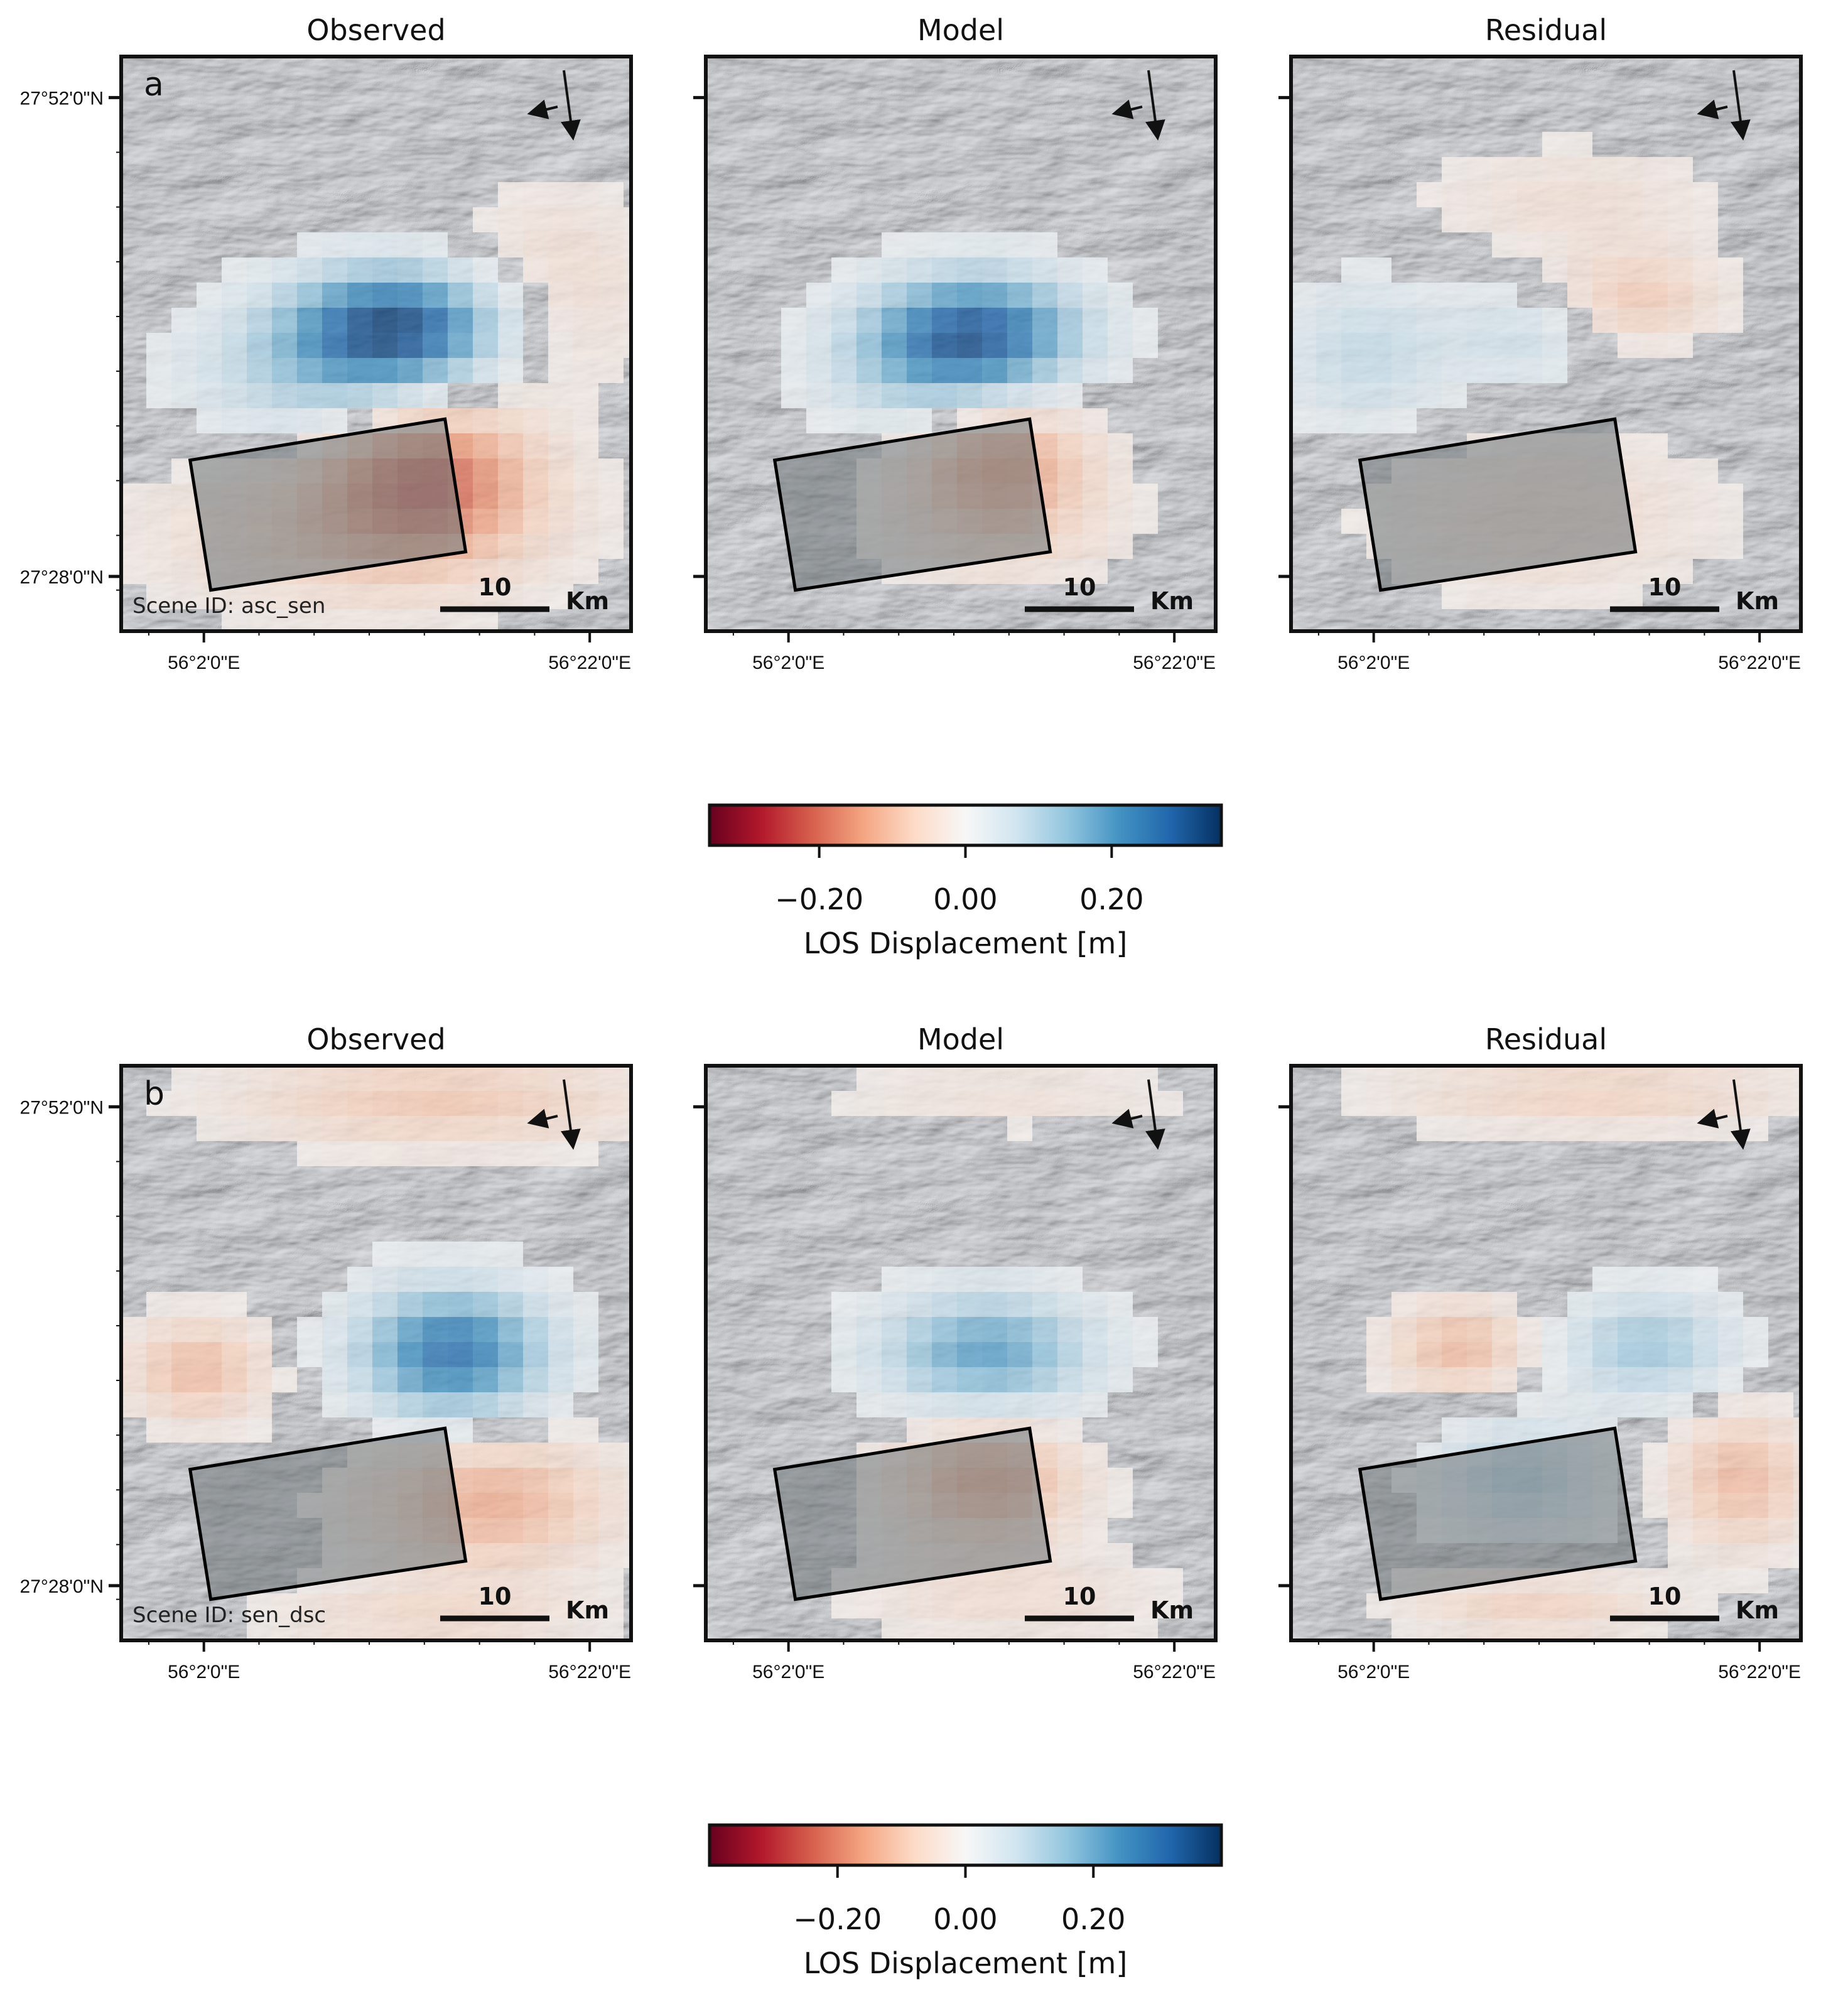 This screenshot has width=1848, height=2004. I want to click on x-tick-label: 56°2'0"E, so click(204, 663).